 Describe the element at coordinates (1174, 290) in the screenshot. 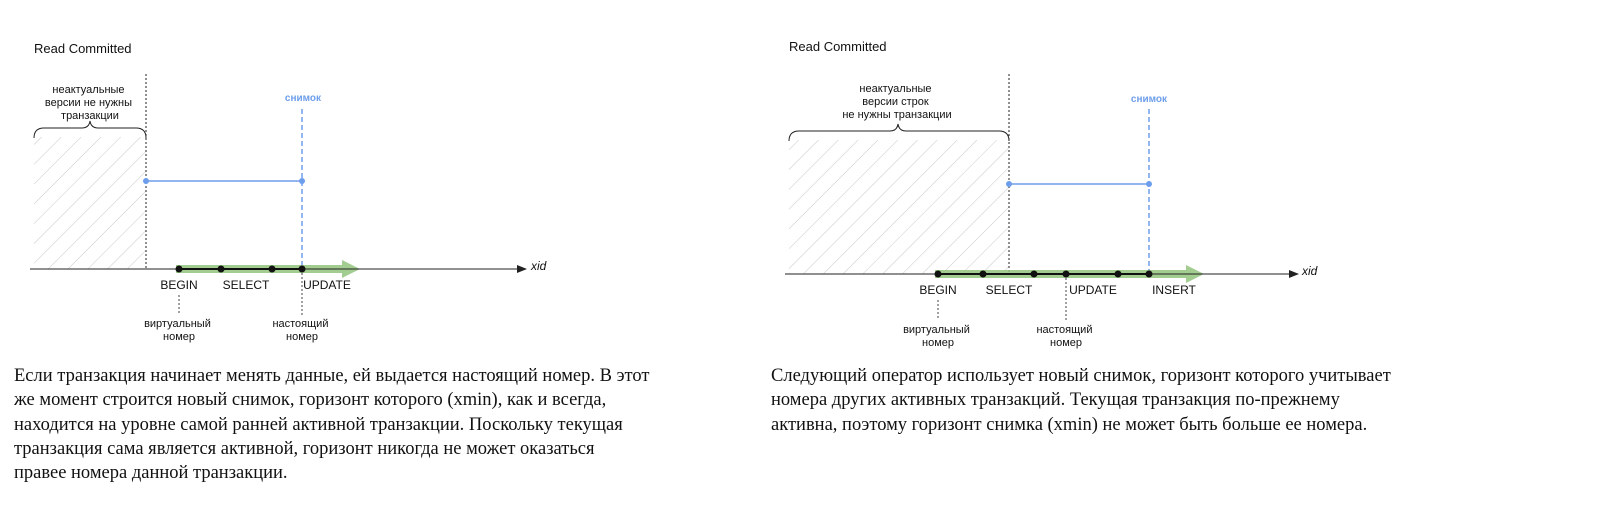

I see `event-label-insert: INSERT` at that location.